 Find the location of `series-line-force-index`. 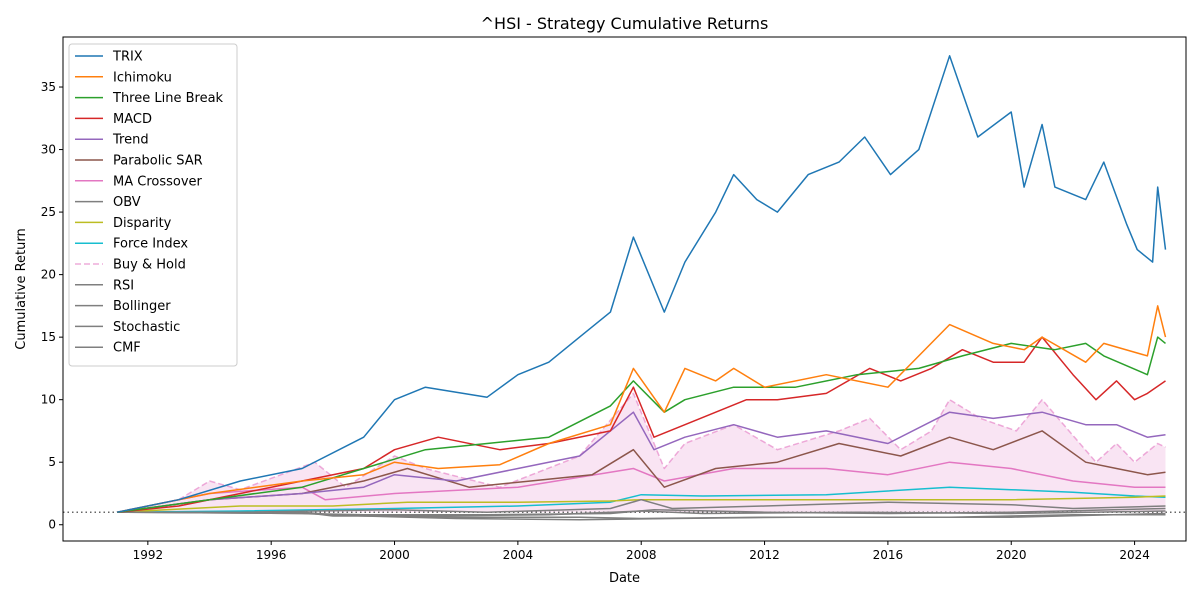

series-line-force-index is located at coordinates (641, 499).